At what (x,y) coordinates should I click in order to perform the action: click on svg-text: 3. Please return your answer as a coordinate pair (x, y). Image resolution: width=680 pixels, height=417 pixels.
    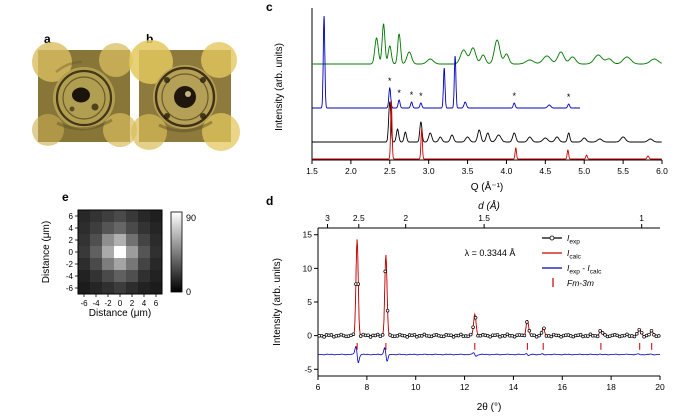
    Looking at the image, I should click on (327, 218).